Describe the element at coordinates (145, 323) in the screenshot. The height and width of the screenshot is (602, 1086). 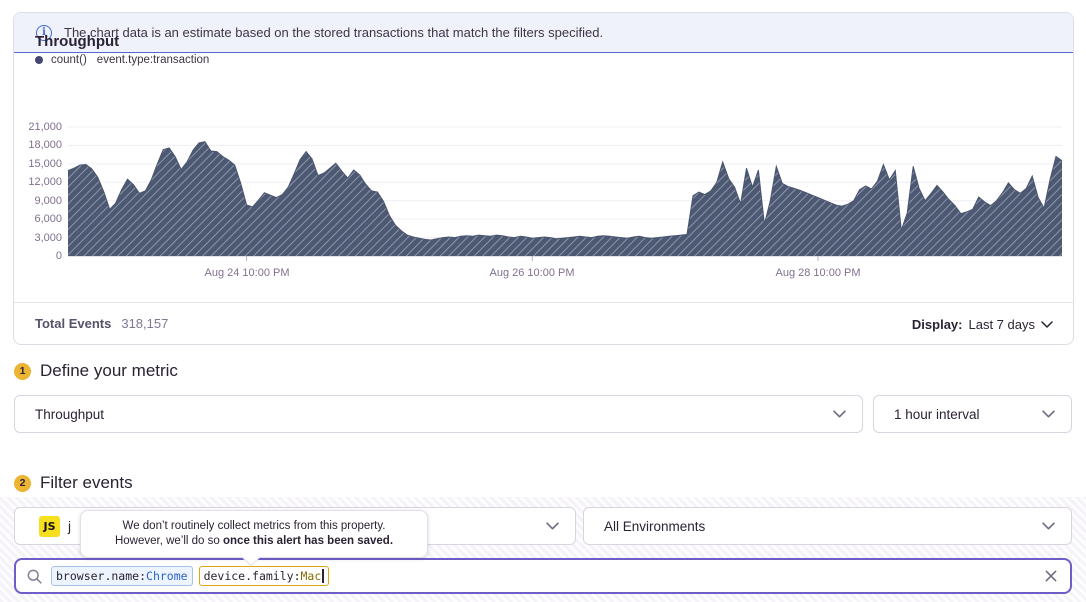
I see `total-events-value: 318,157` at that location.